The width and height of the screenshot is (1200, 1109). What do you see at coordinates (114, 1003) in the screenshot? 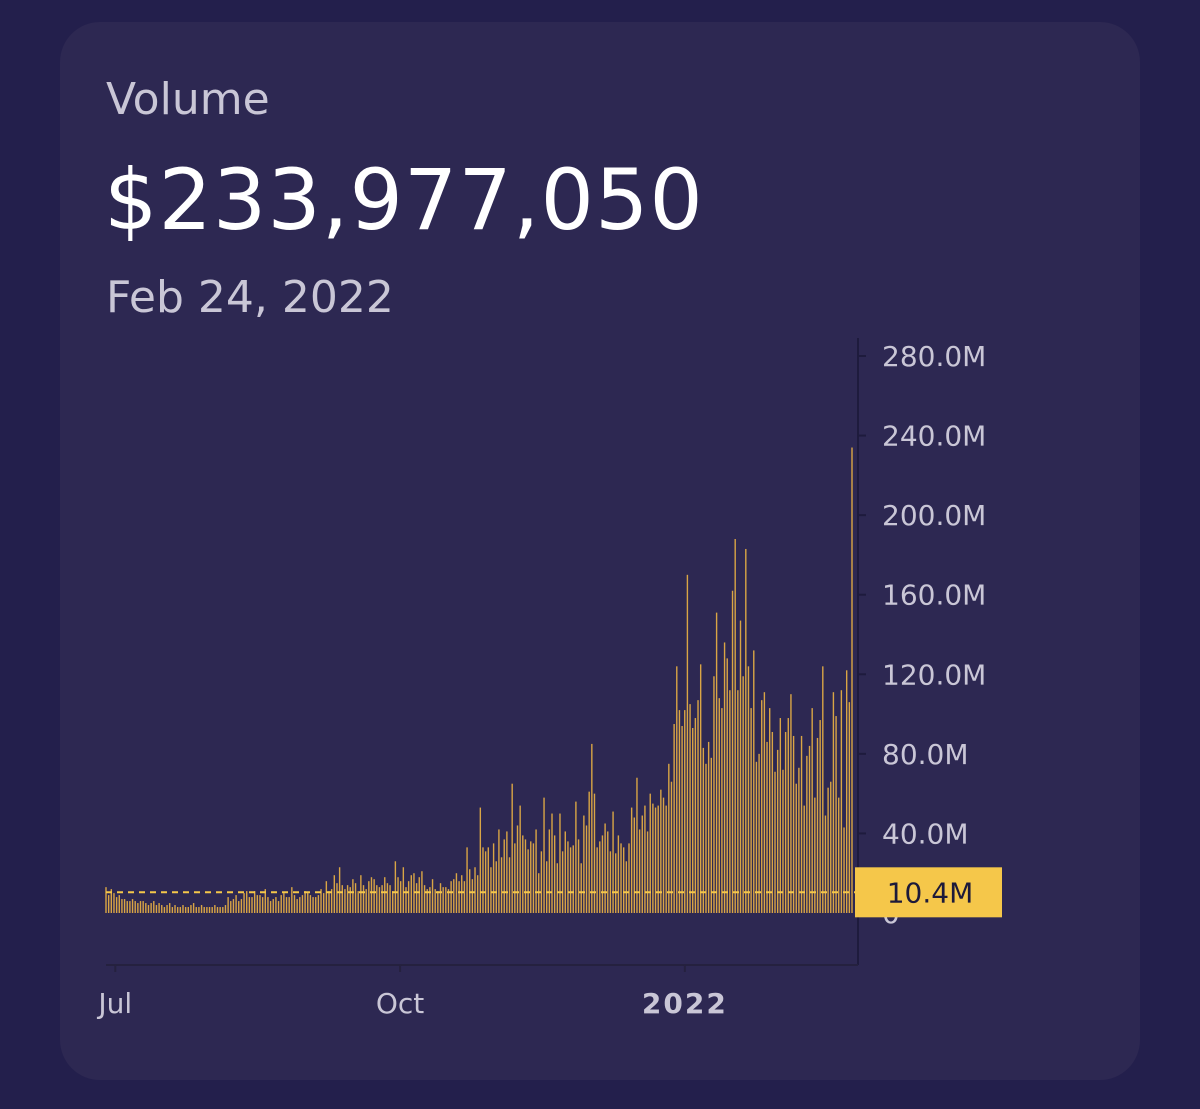
I see `x-tick-label: Jul` at bounding box center [114, 1003].